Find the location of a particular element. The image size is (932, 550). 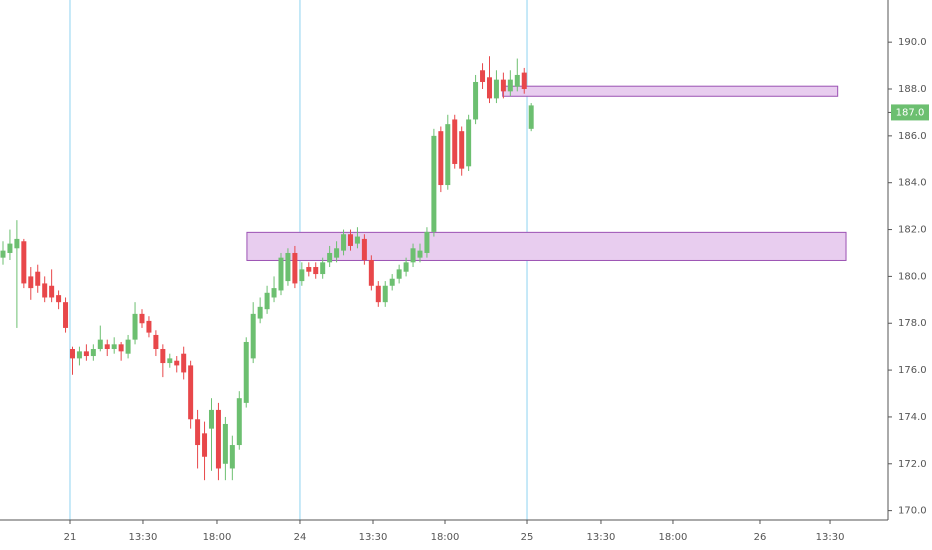

y-tick-label: 190.0 is located at coordinates (912, 42).